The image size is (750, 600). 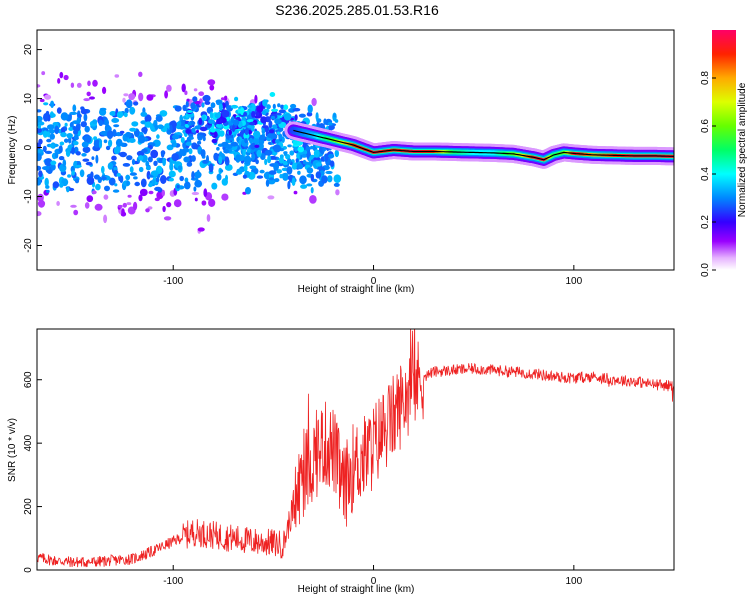 I want to click on x-tick-label: 0, so click(x=374, y=581).